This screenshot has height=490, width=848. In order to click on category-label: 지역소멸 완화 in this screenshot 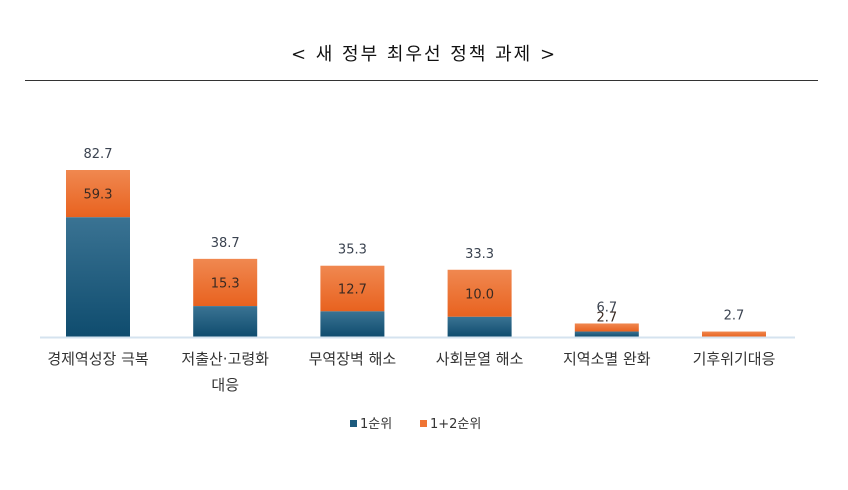, I will do `click(607, 359)`.